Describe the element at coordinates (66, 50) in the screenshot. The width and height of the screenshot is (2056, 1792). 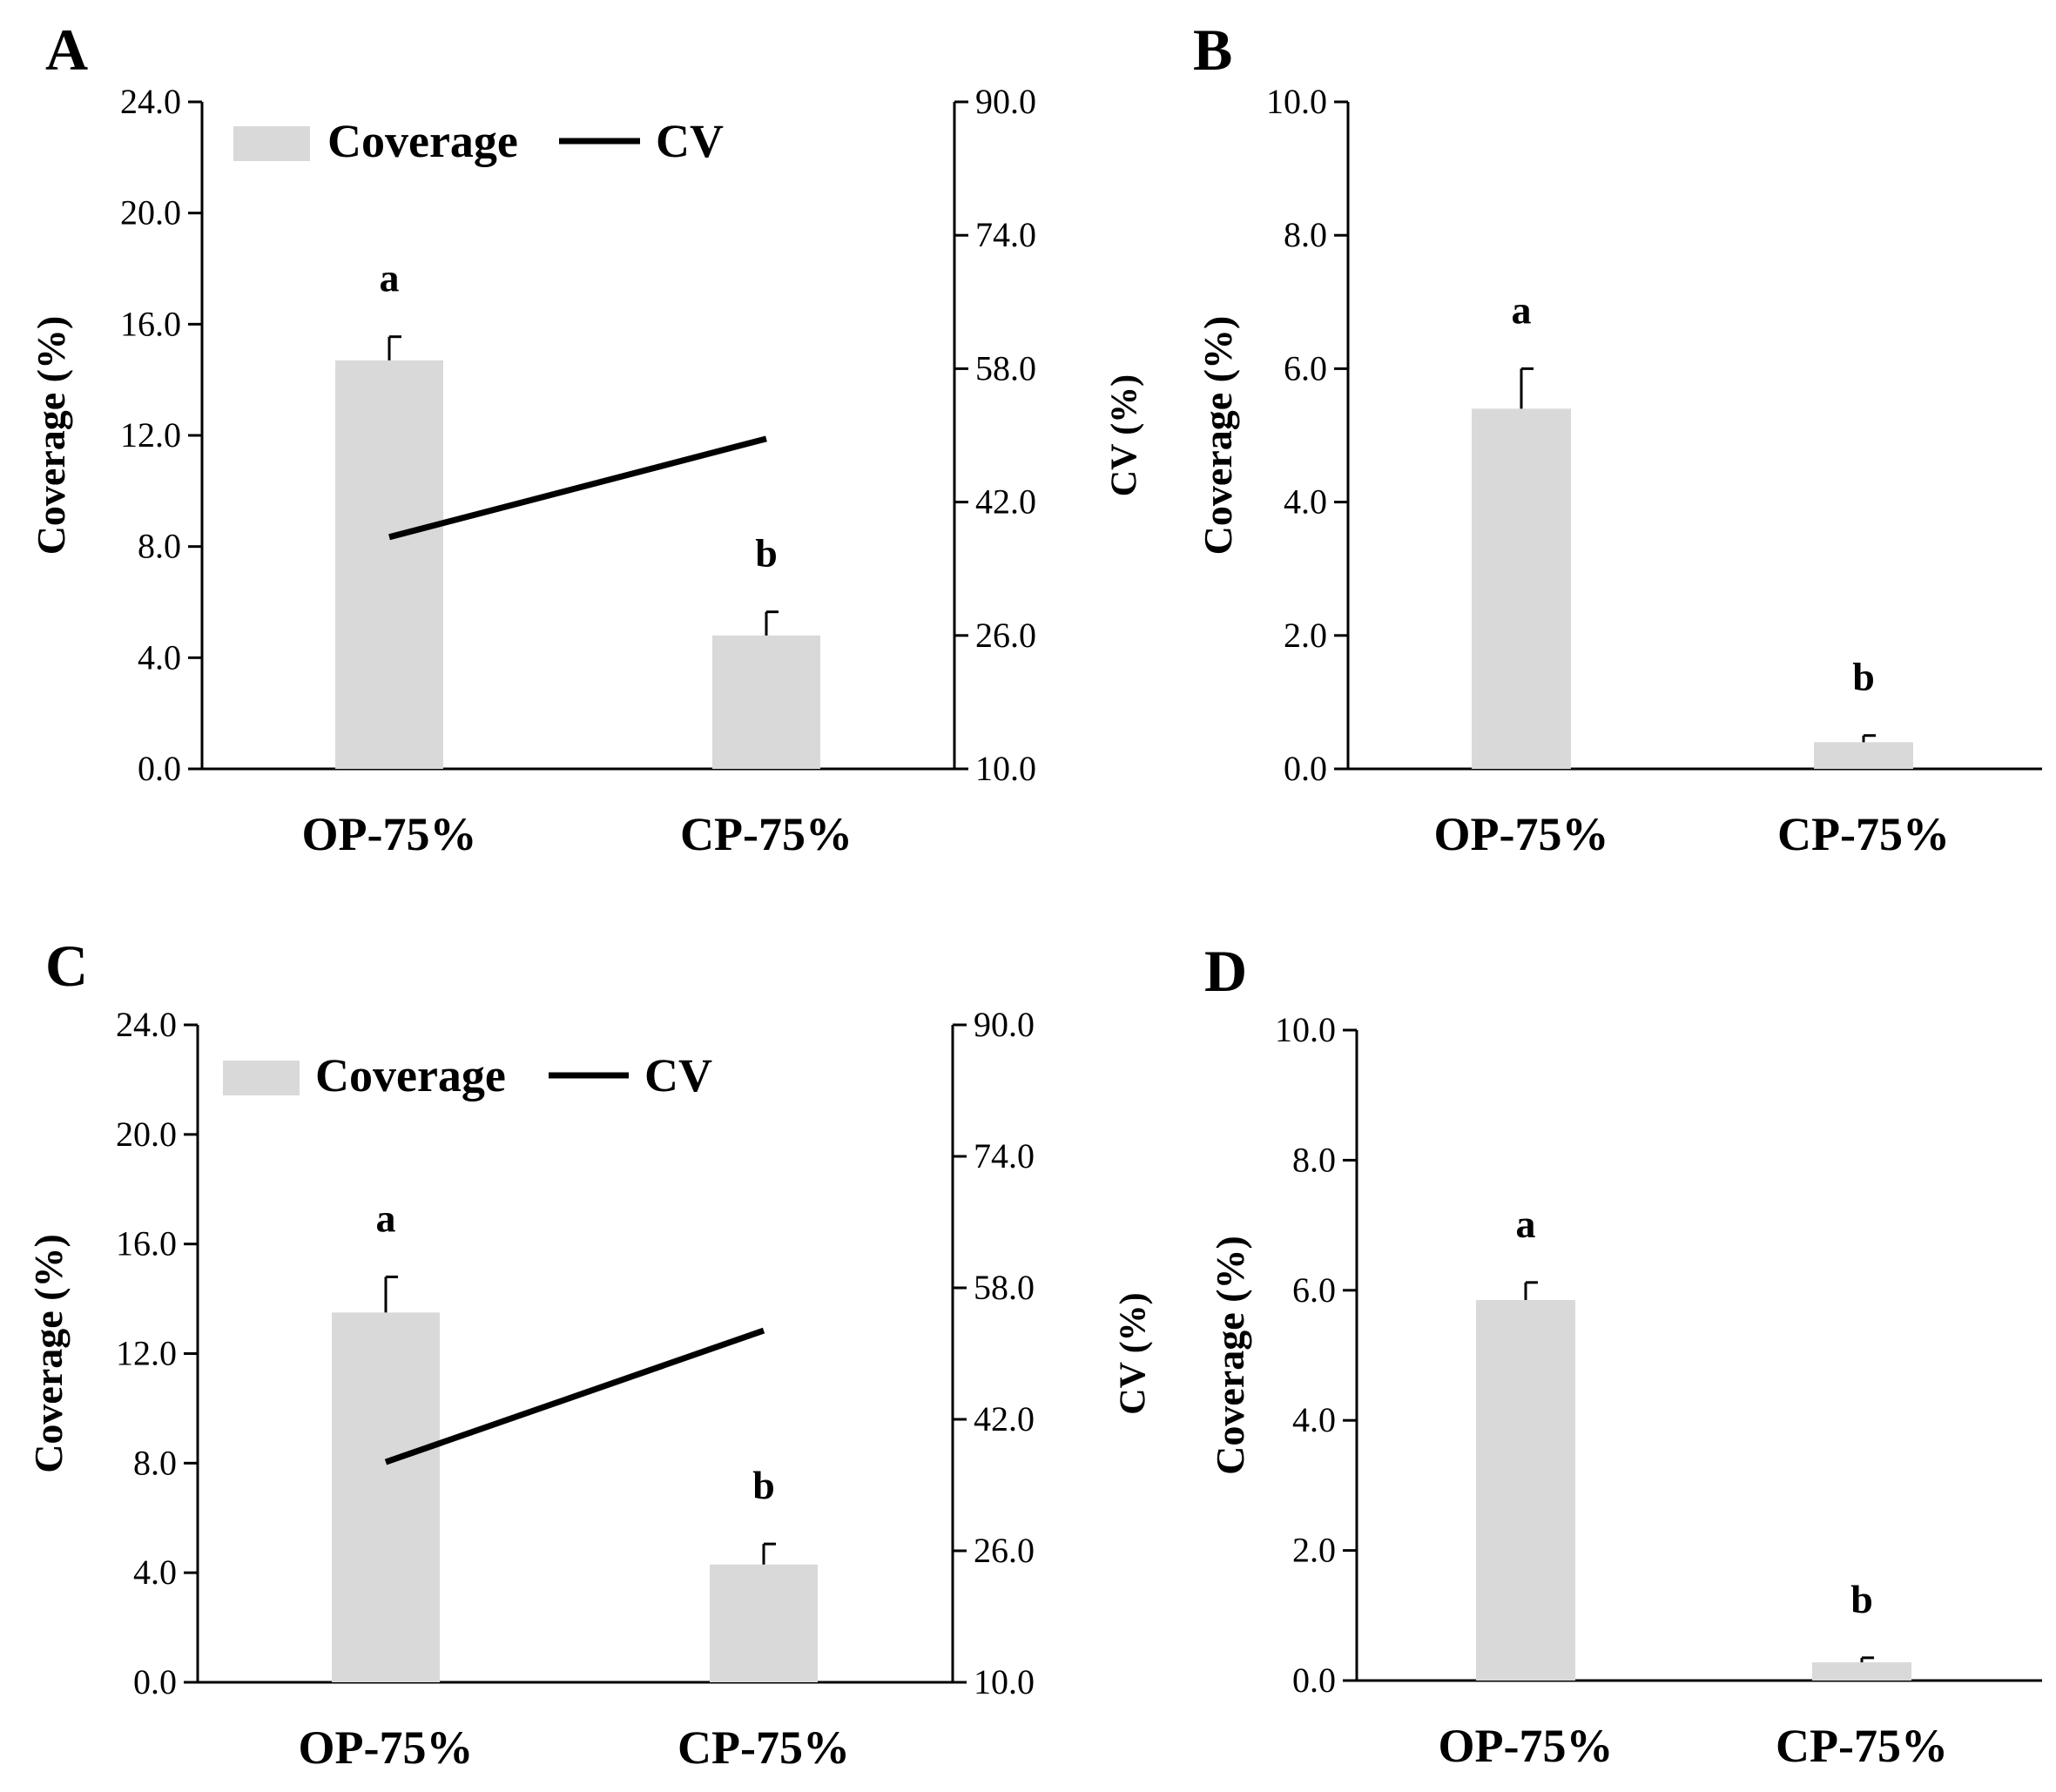
I see `panel-label: A` at that location.